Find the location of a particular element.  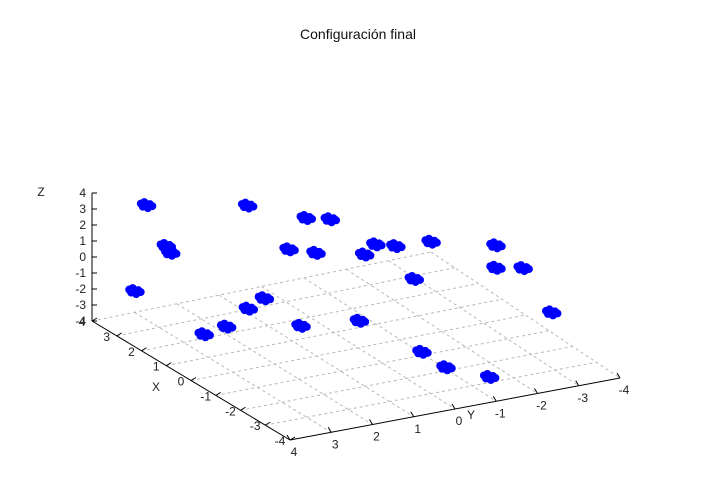

z-tick-label: -1 is located at coordinates (80, 273).